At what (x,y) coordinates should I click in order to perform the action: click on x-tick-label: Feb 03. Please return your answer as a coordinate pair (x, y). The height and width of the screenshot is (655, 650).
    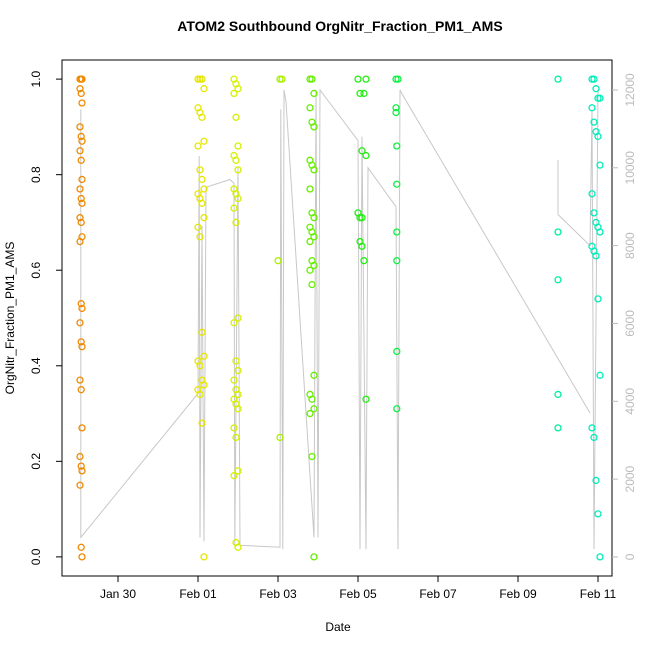
    Looking at the image, I should click on (278, 594).